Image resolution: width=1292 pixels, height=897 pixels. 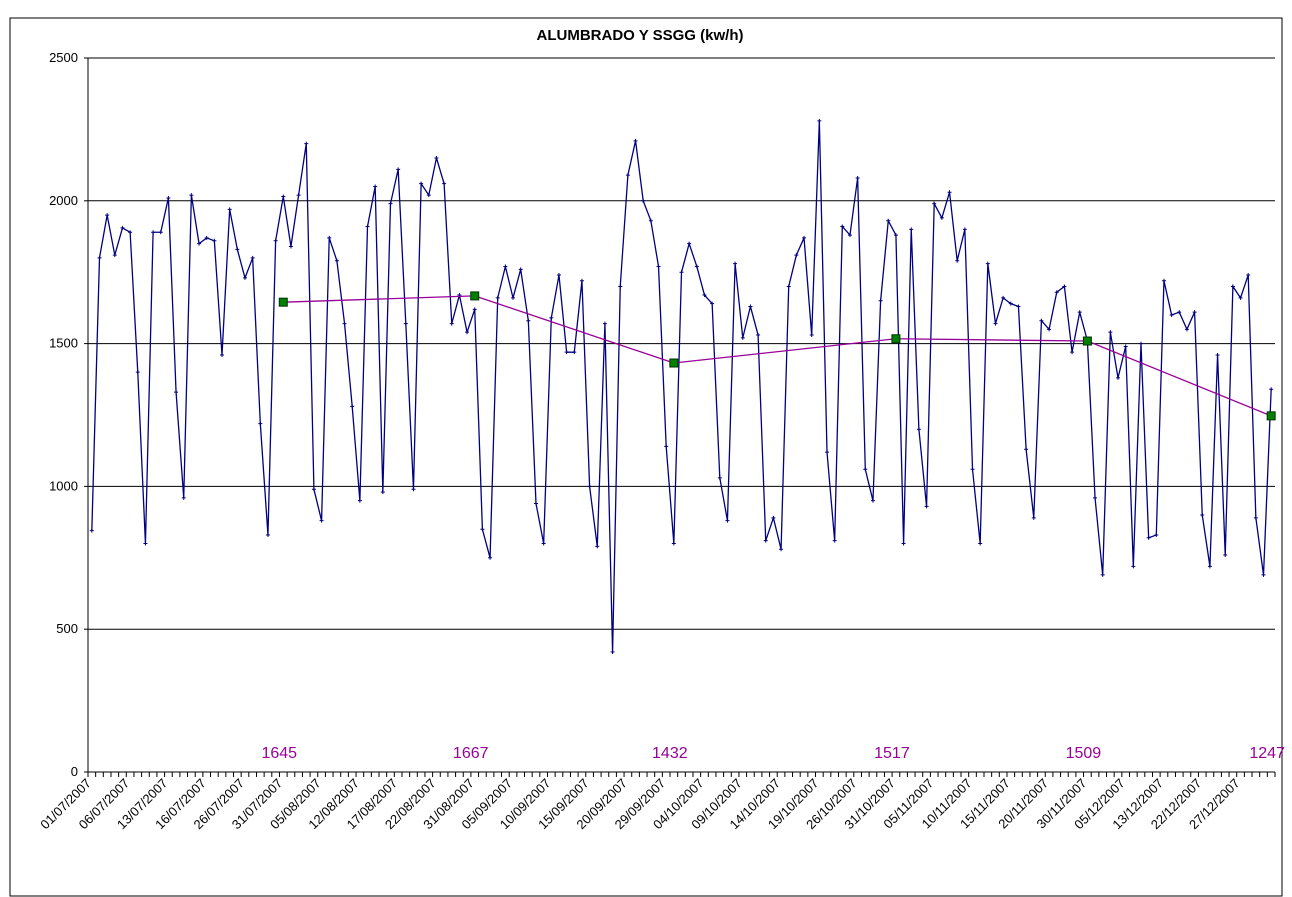 What do you see at coordinates (670, 753) in the screenshot?
I see `data-label: 1432` at bounding box center [670, 753].